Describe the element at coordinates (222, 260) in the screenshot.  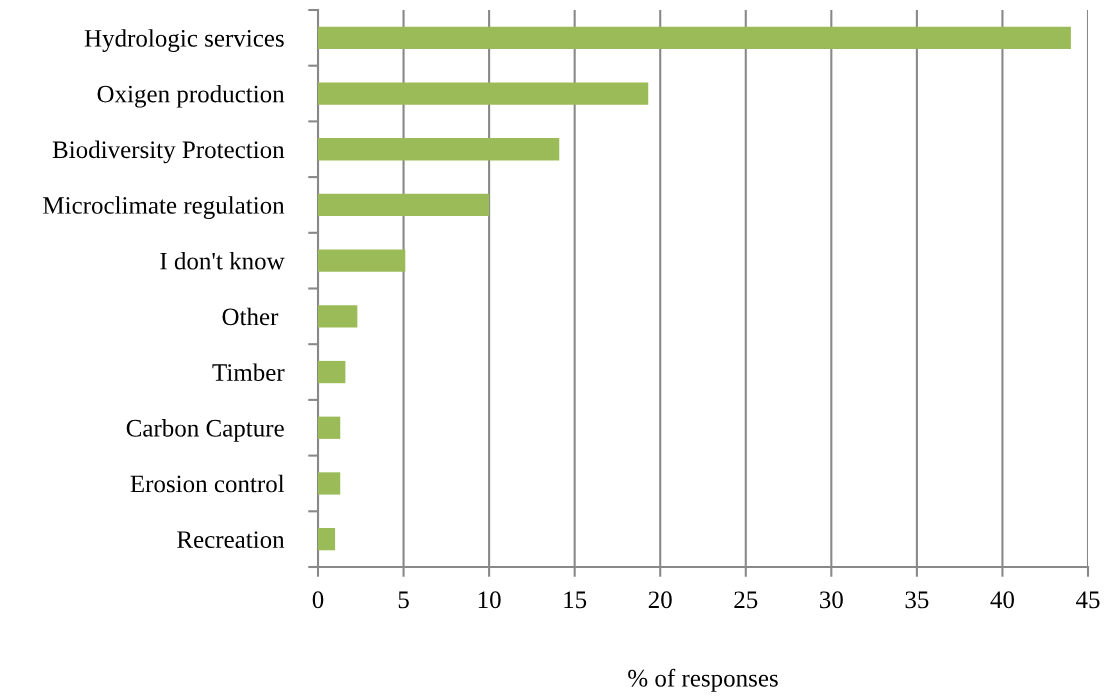
I see `y-tick-label: I don't know` at that location.